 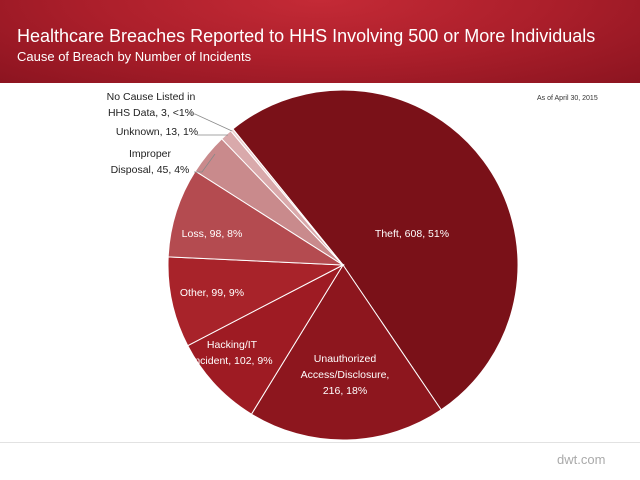 What do you see at coordinates (581, 459) in the screenshot?
I see `footer-site: dwt.com` at bounding box center [581, 459].